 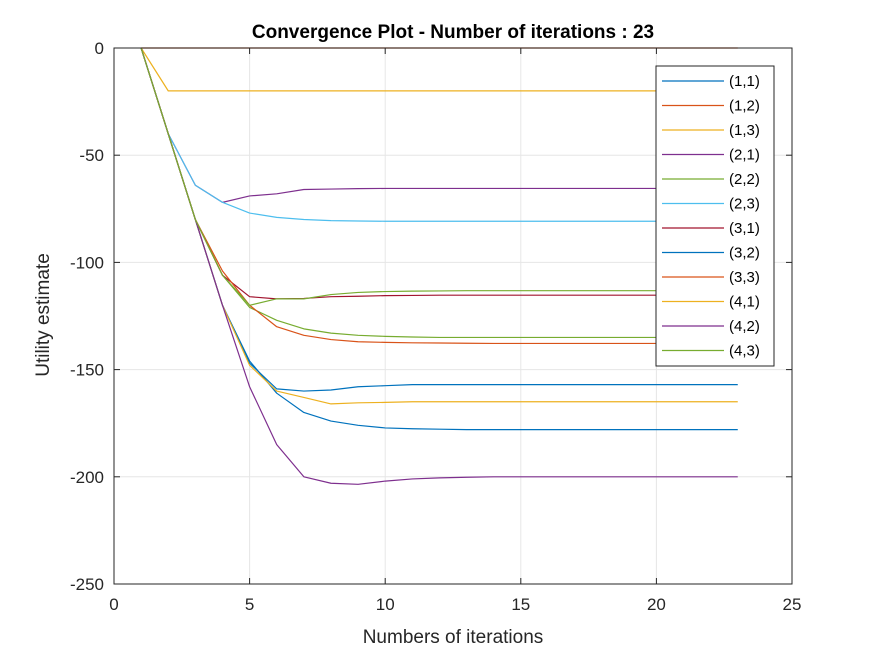 What do you see at coordinates (91, 155) in the screenshot?
I see `y-tick-label: -50` at bounding box center [91, 155].